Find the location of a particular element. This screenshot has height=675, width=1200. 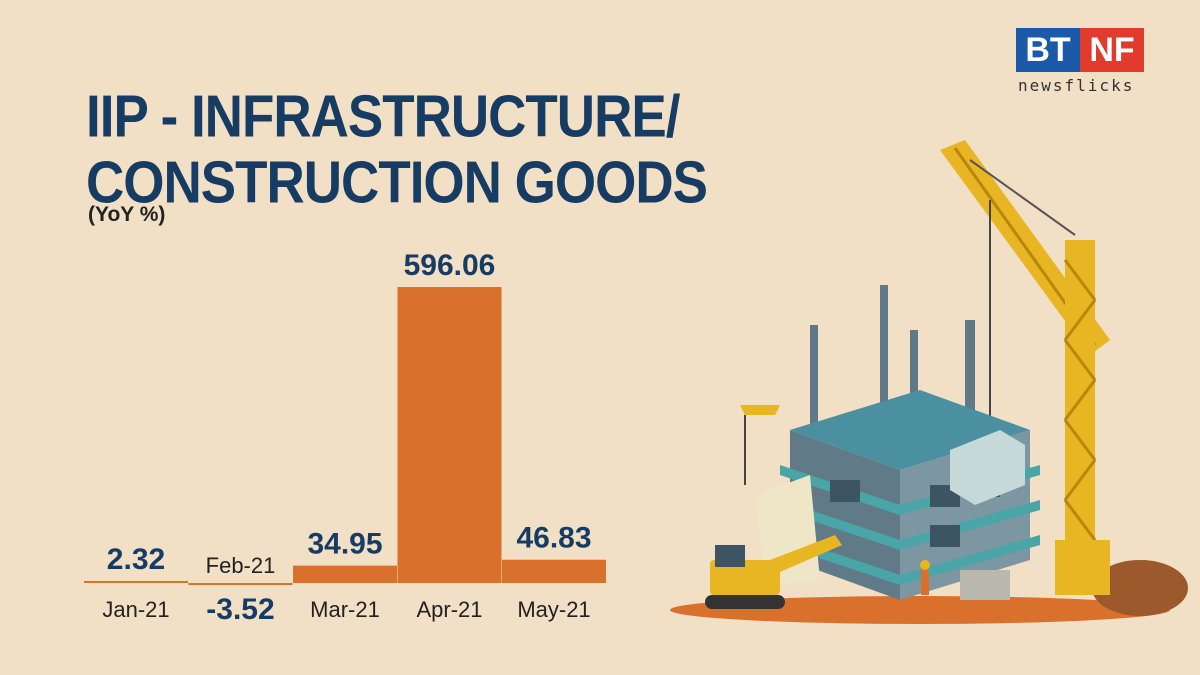

dirt-mound is located at coordinates (1140, 588).